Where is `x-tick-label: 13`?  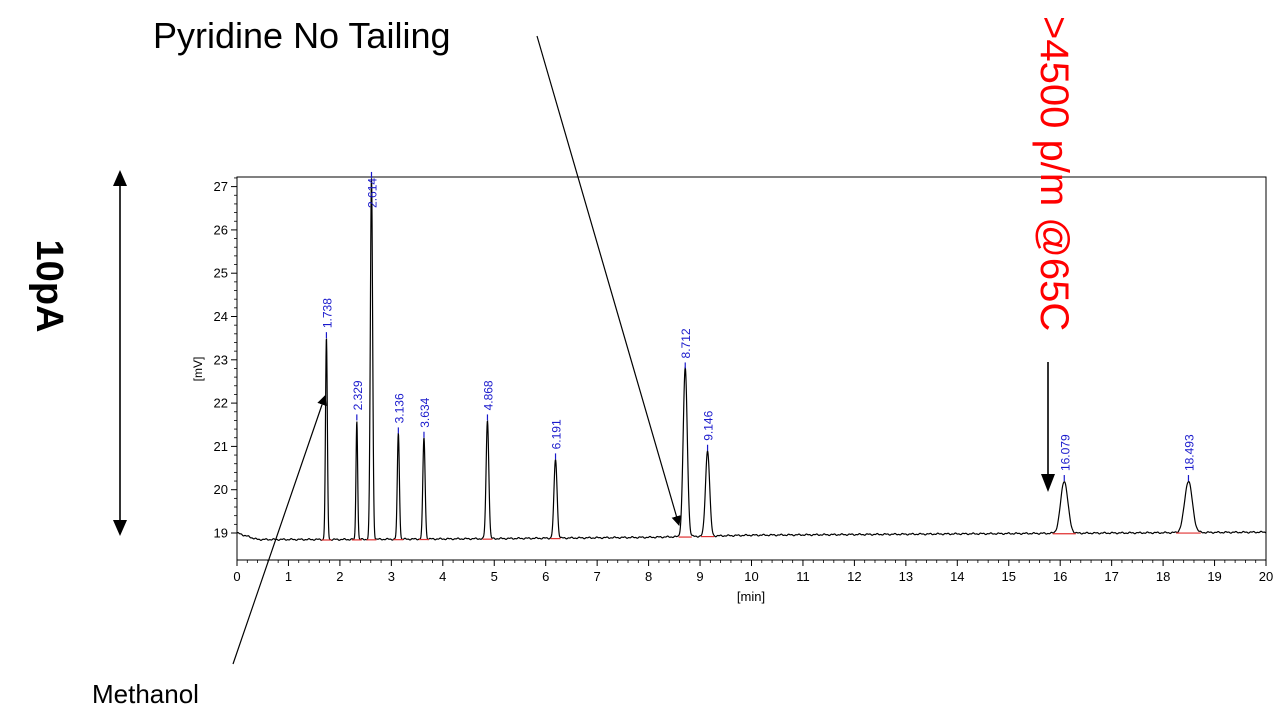
x-tick-label: 13 is located at coordinates (906, 576).